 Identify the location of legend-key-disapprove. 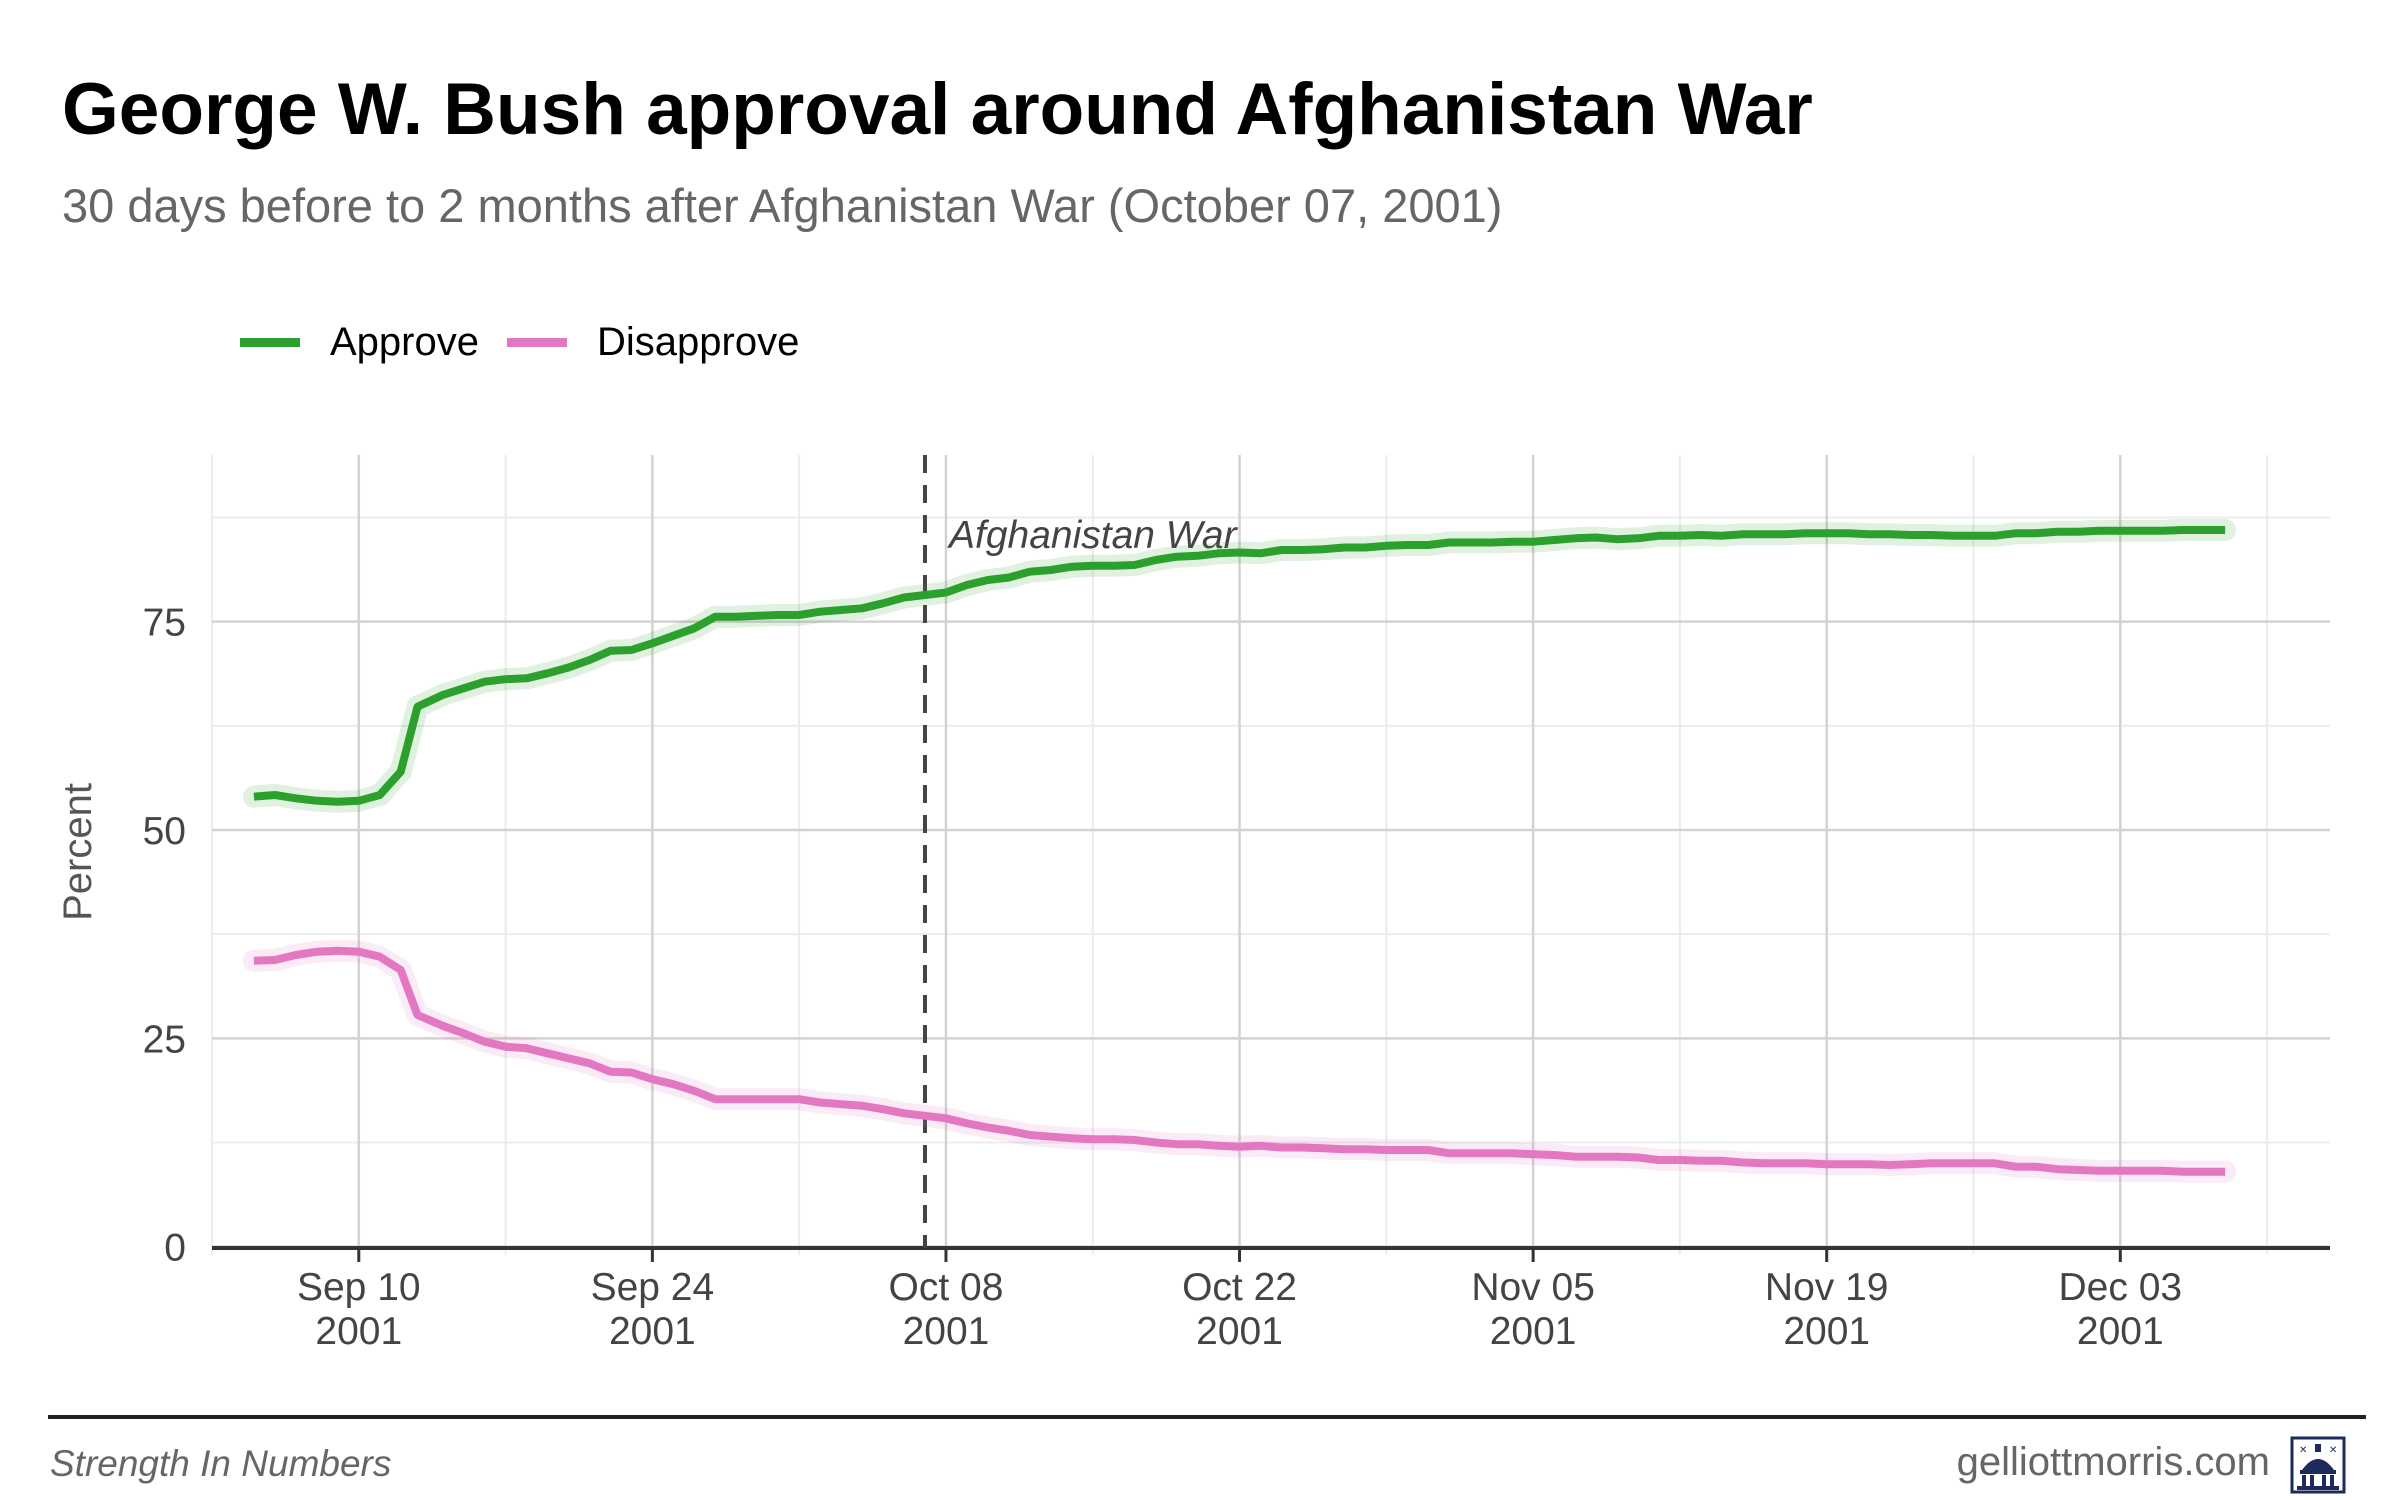
(536, 342).